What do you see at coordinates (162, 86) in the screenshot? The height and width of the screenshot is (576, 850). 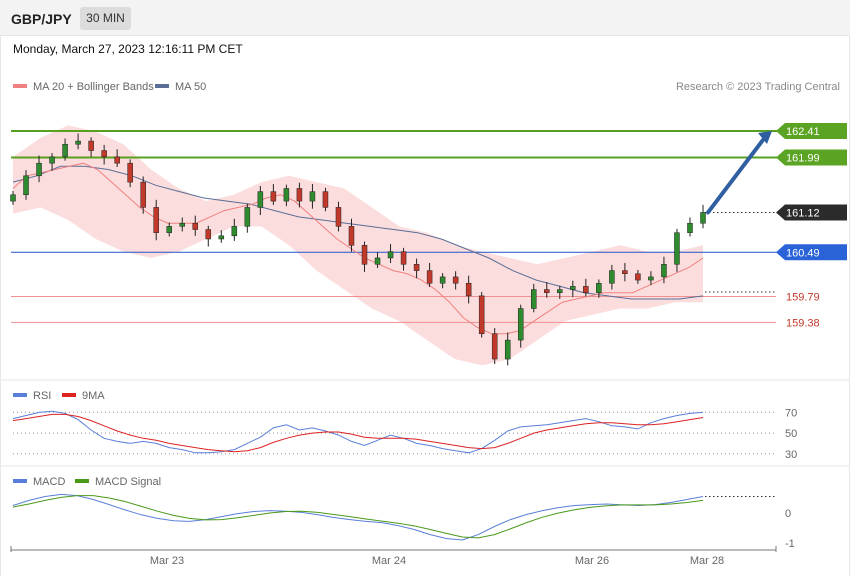 I see `ma50-legend-swatch` at bounding box center [162, 86].